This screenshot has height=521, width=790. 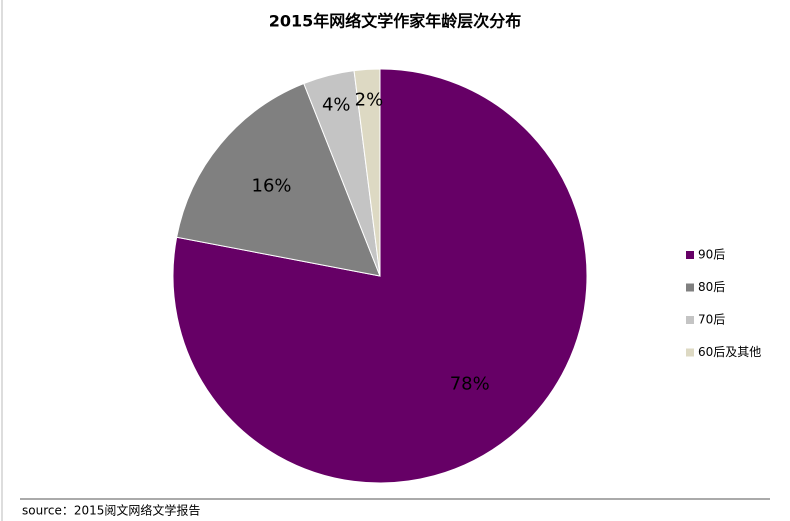 What do you see at coordinates (711, 320) in the screenshot?
I see `legend-label: 70后` at bounding box center [711, 320].